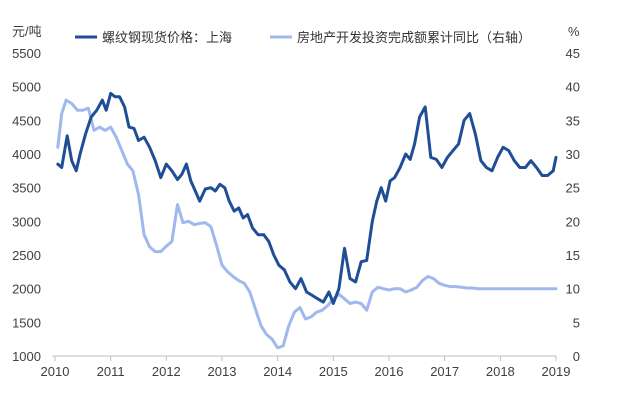 This screenshot has width=644, height=418. Describe the element at coordinates (277, 371) in the screenshot. I see `x-tick-label: 2014` at that location.